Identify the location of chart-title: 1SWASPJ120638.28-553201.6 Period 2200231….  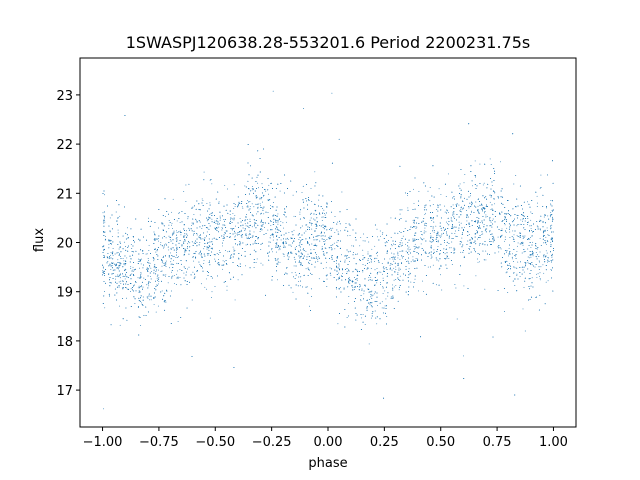
(328, 42).